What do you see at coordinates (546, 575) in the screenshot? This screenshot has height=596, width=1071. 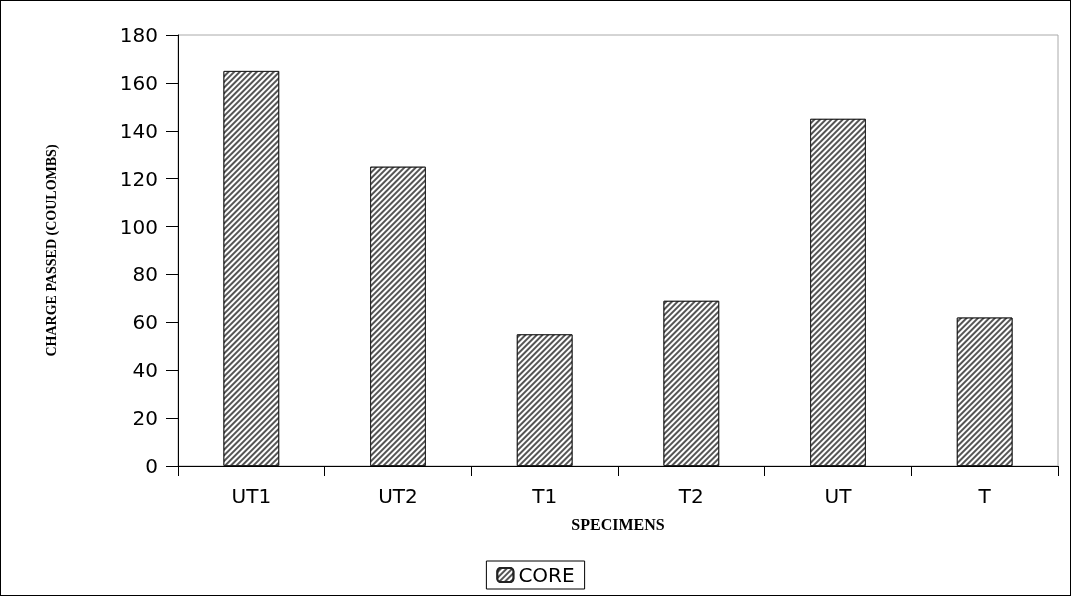 I see `legend-label: CORE` at bounding box center [546, 575].